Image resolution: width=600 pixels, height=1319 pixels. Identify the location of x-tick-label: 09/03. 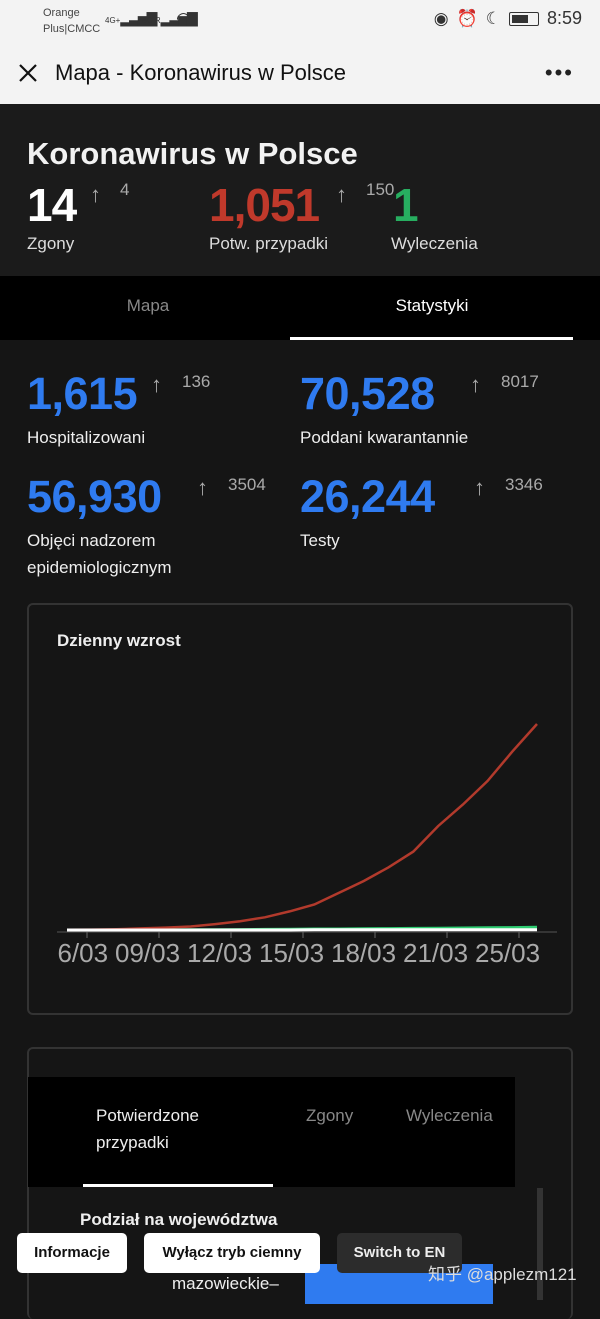
(147, 953).